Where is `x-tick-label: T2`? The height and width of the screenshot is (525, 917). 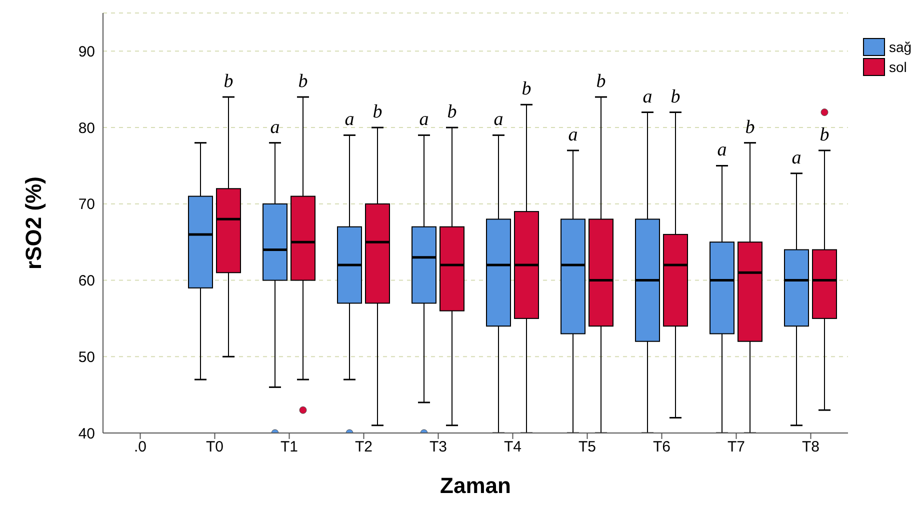
x-tick-label: T2 is located at coordinates (363, 447).